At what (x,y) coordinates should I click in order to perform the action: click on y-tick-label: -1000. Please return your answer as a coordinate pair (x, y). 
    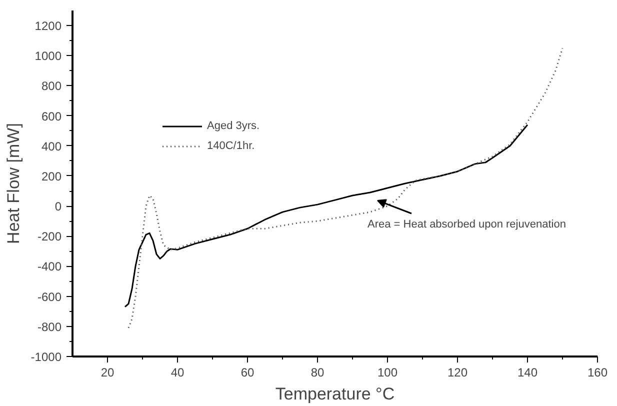
    Looking at the image, I should click on (46, 357).